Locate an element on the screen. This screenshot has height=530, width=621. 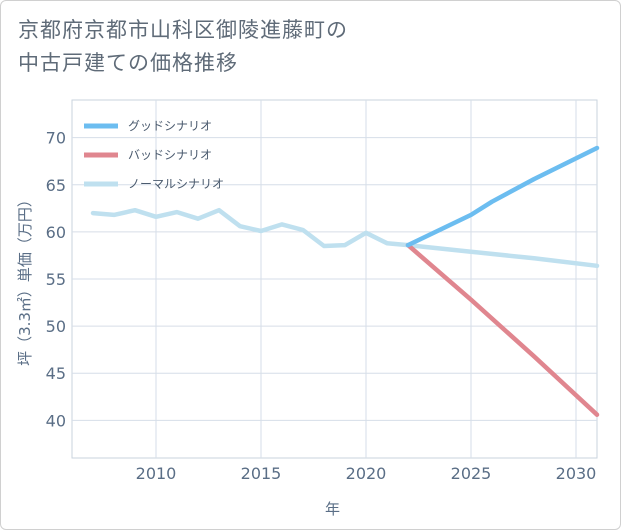
chart-title-line-2: 中古戸建ての価格推移 is located at coordinates (128, 63).